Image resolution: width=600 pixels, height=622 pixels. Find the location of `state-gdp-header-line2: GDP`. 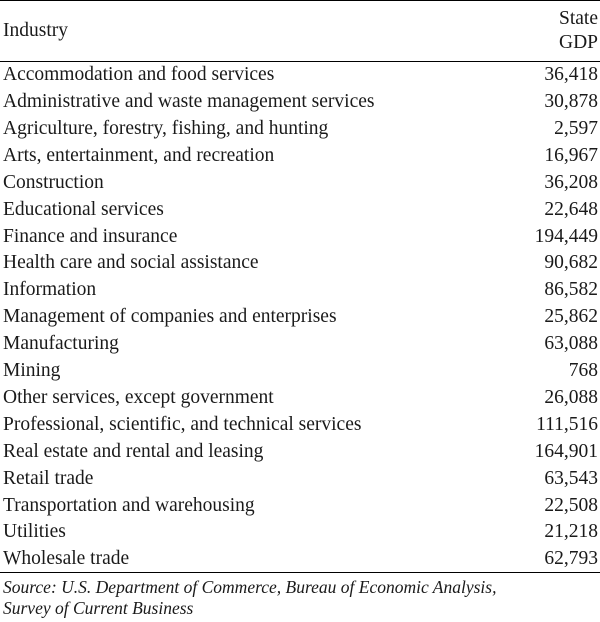

state-gdp-header-line2: GDP is located at coordinates (578, 42).